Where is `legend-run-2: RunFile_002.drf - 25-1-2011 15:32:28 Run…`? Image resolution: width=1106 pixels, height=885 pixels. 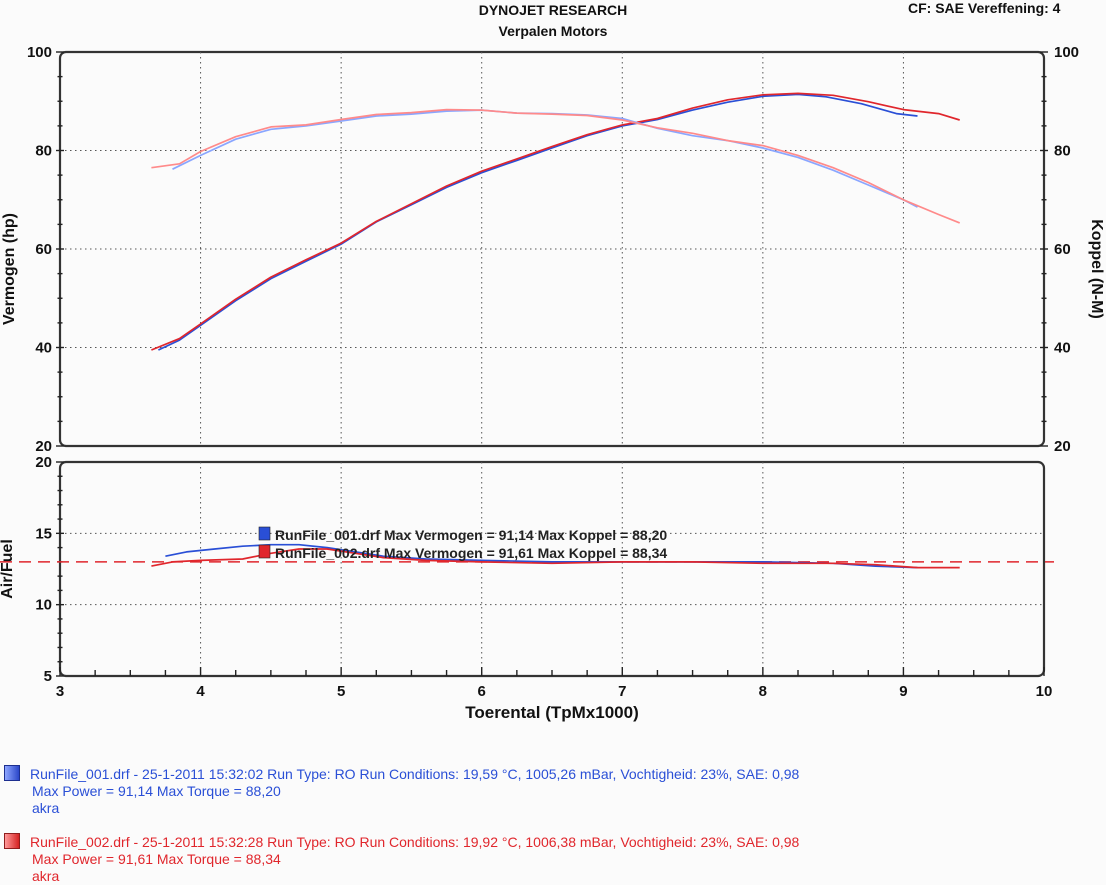 legend-run-2: RunFile_002.drf - 25-1-2011 15:32:28 Run… is located at coordinates (534, 859).